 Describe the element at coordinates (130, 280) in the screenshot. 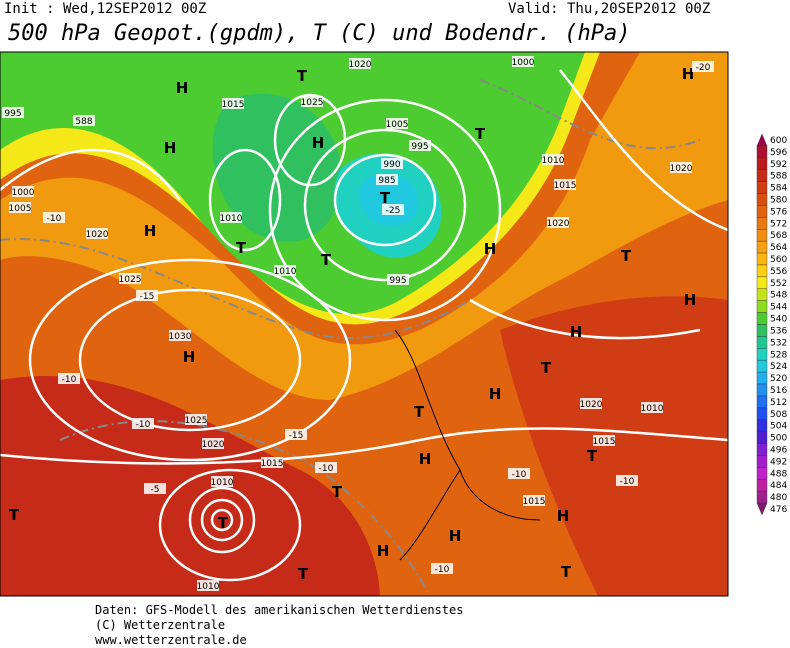

I see `isoline-label: 1025` at that location.